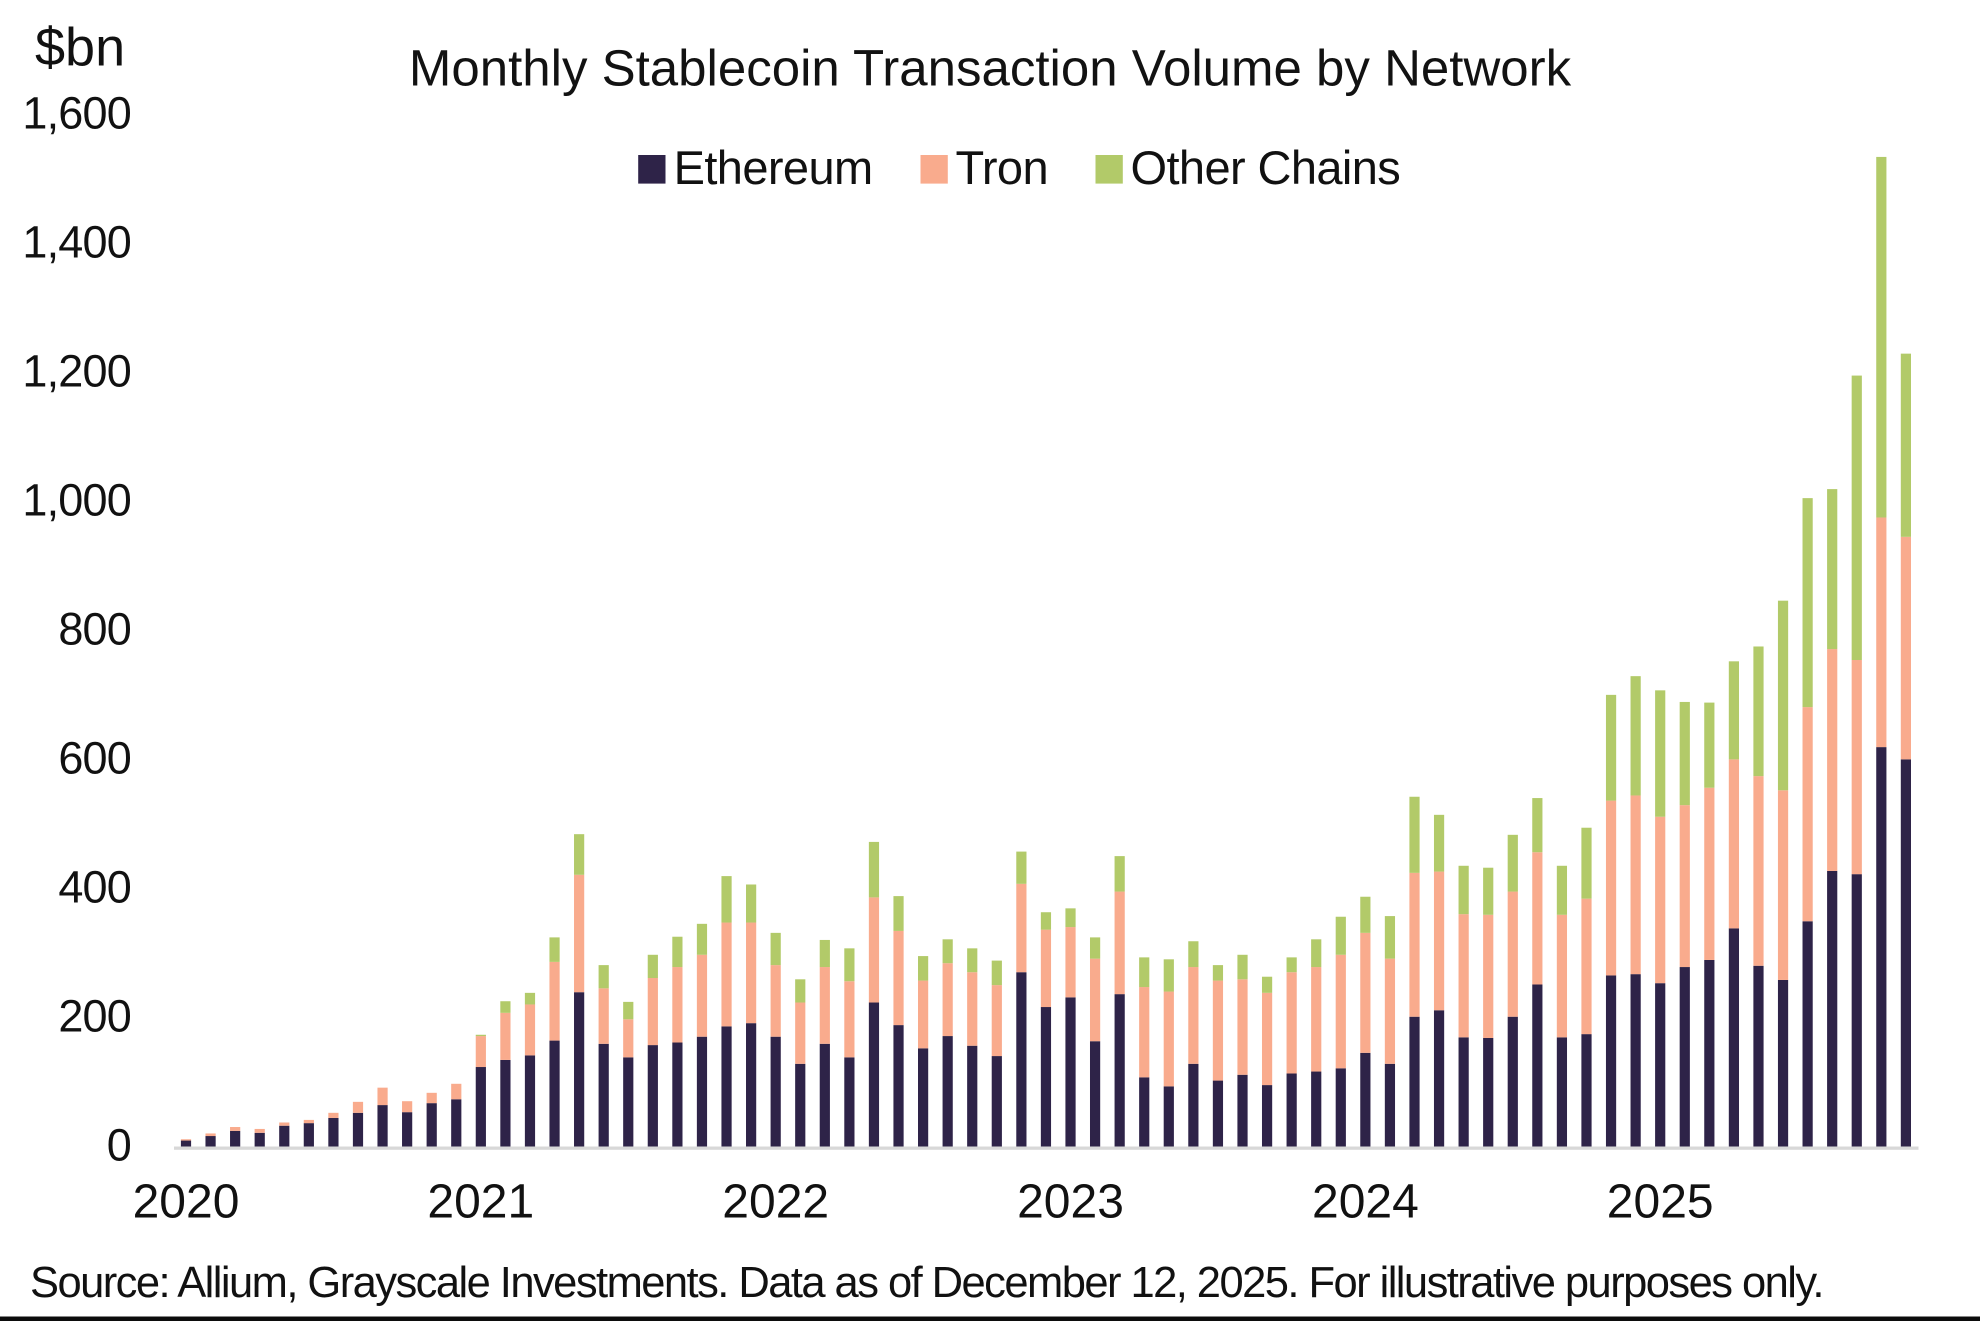 The width and height of the screenshot is (1980, 1321). Describe the element at coordinates (94, 1016) in the screenshot. I see `svg-text: 200` at that location.